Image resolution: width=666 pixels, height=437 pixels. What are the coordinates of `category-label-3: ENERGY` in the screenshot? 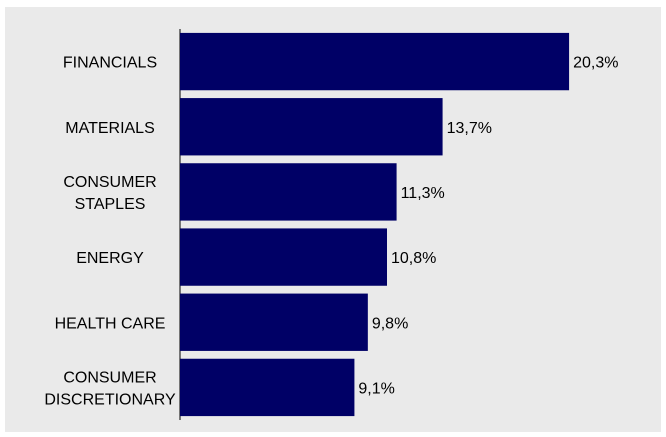 It's located at (110, 258).